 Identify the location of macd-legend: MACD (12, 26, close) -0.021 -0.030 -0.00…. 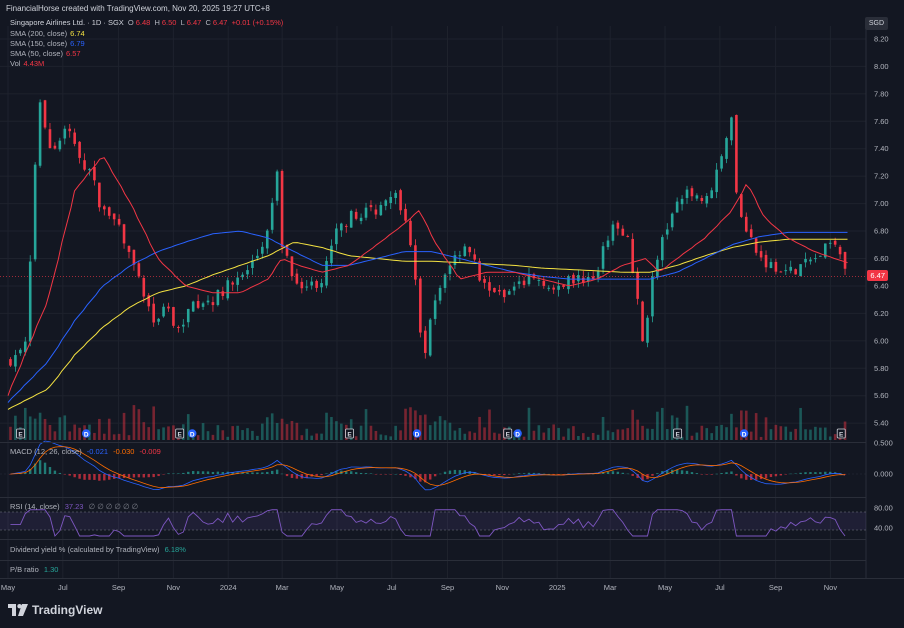
(85, 451).